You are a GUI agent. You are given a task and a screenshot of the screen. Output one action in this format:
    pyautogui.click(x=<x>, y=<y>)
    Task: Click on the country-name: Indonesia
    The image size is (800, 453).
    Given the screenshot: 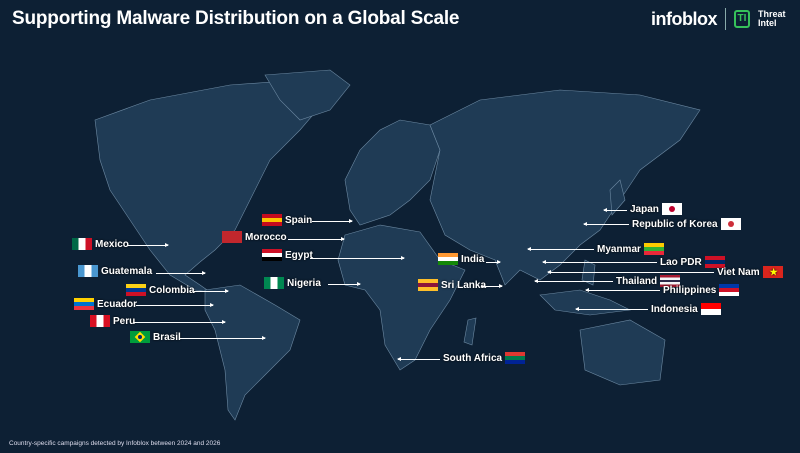 What is the action you would take?
    pyautogui.click(x=674, y=309)
    